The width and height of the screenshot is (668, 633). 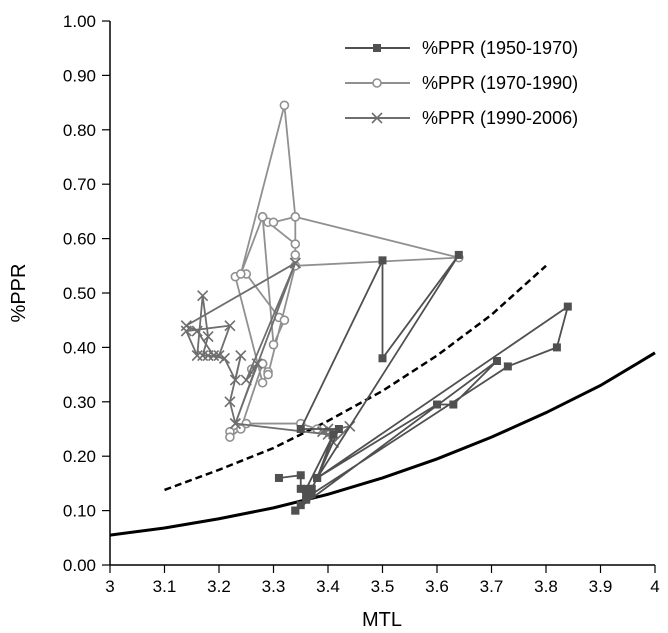 What do you see at coordinates (79, 239) in the screenshot?
I see `y-tick-label: 0.60` at bounding box center [79, 239].